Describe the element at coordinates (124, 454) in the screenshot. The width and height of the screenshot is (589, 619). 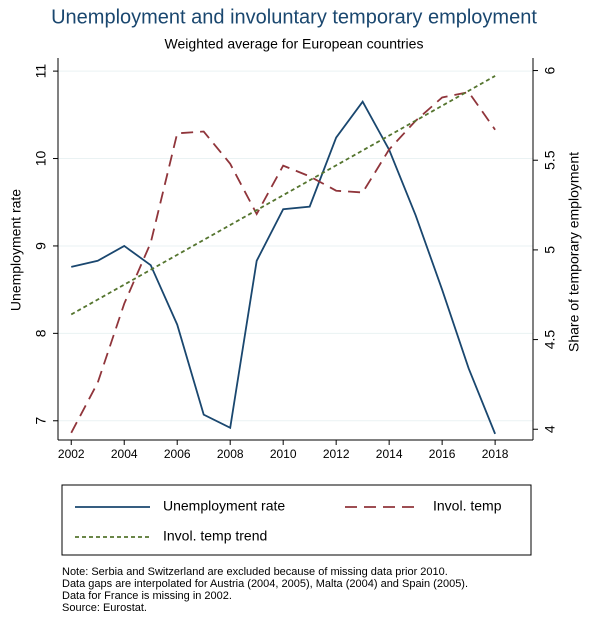
I see `x-tick-label: 2004` at that location.